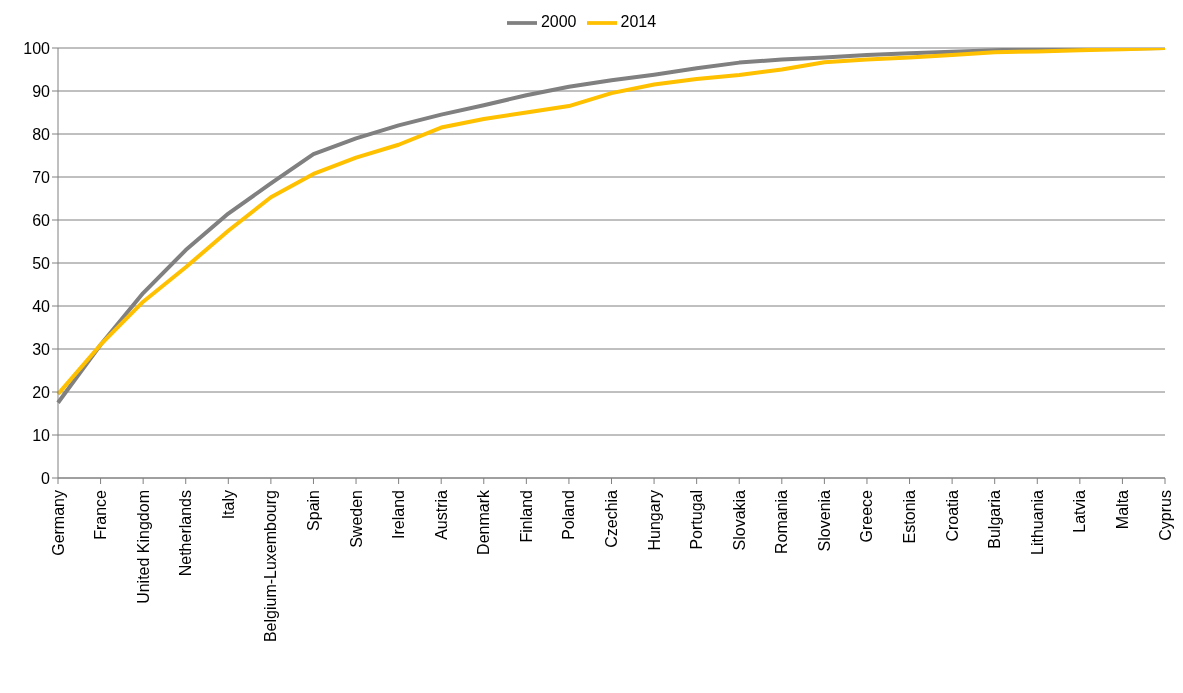 The width and height of the screenshot is (1183, 693). I want to click on x-tick-label: Malta, so click(1122, 509).